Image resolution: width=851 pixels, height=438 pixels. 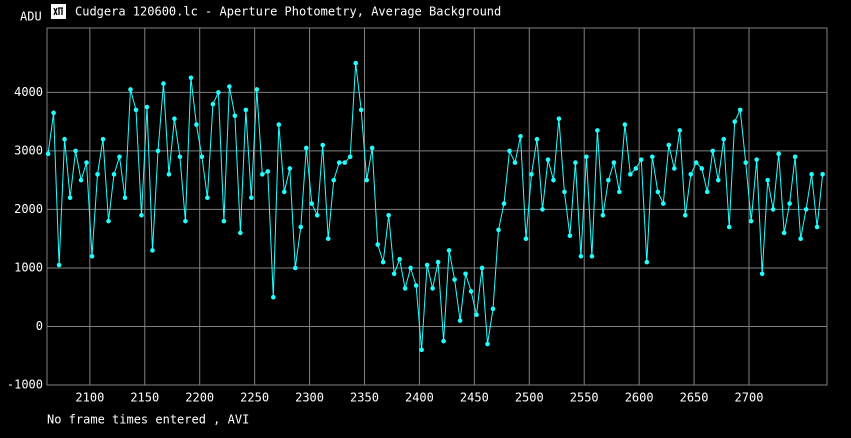 What do you see at coordinates (25, 385) in the screenshot?
I see `y-tick-label: -1000` at bounding box center [25, 385].